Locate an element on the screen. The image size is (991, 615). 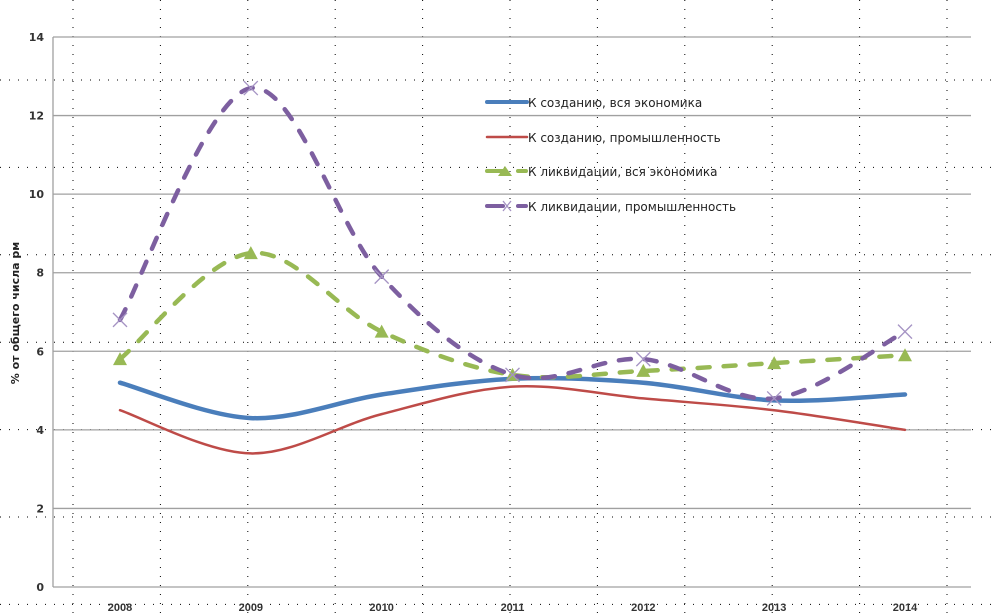
legend-triangle-marker-icon is located at coordinates (505, 171).